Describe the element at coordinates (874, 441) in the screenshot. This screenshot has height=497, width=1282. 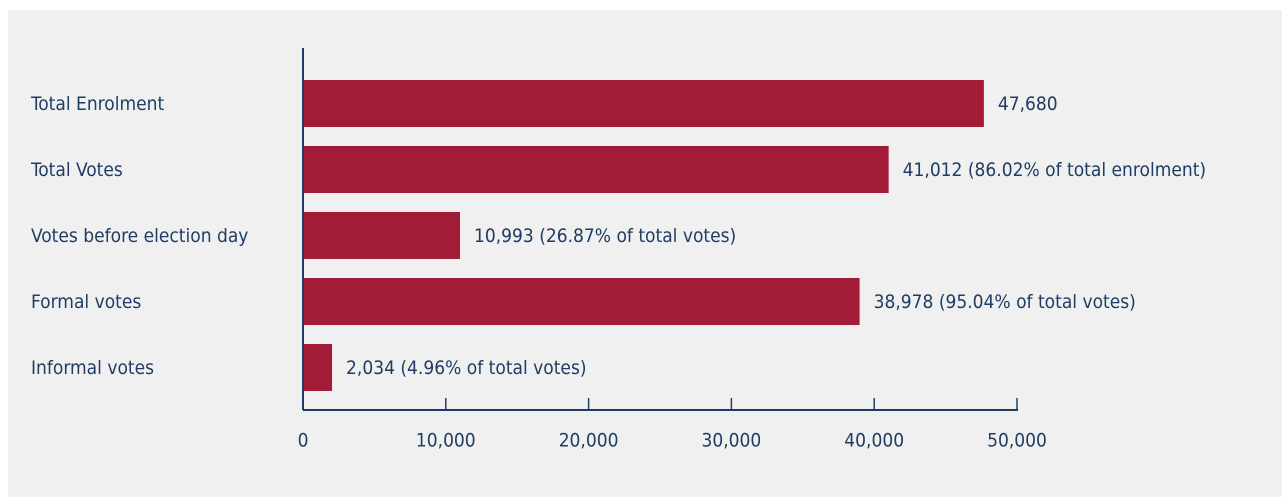
I see `x-tick-label: 40,000` at that location.